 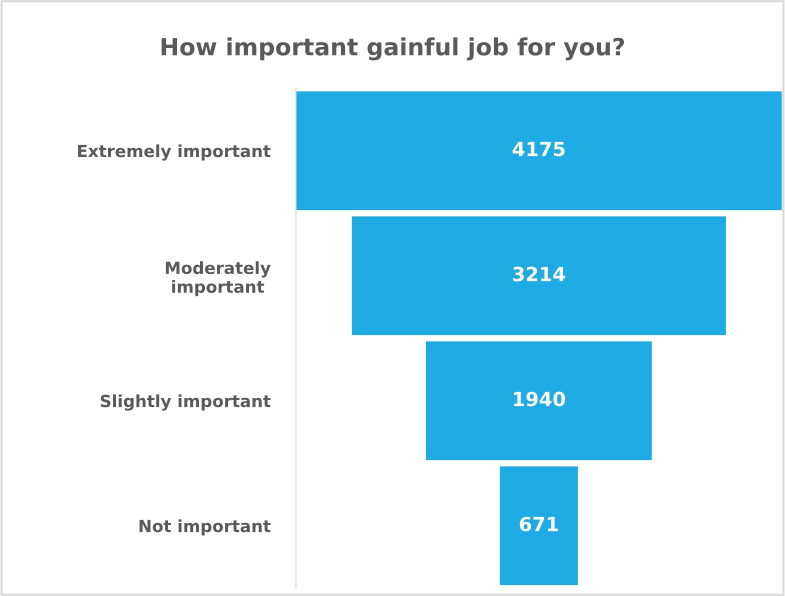 What do you see at coordinates (185, 402) in the screenshot?
I see `category-label: Slightly important` at bounding box center [185, 402].